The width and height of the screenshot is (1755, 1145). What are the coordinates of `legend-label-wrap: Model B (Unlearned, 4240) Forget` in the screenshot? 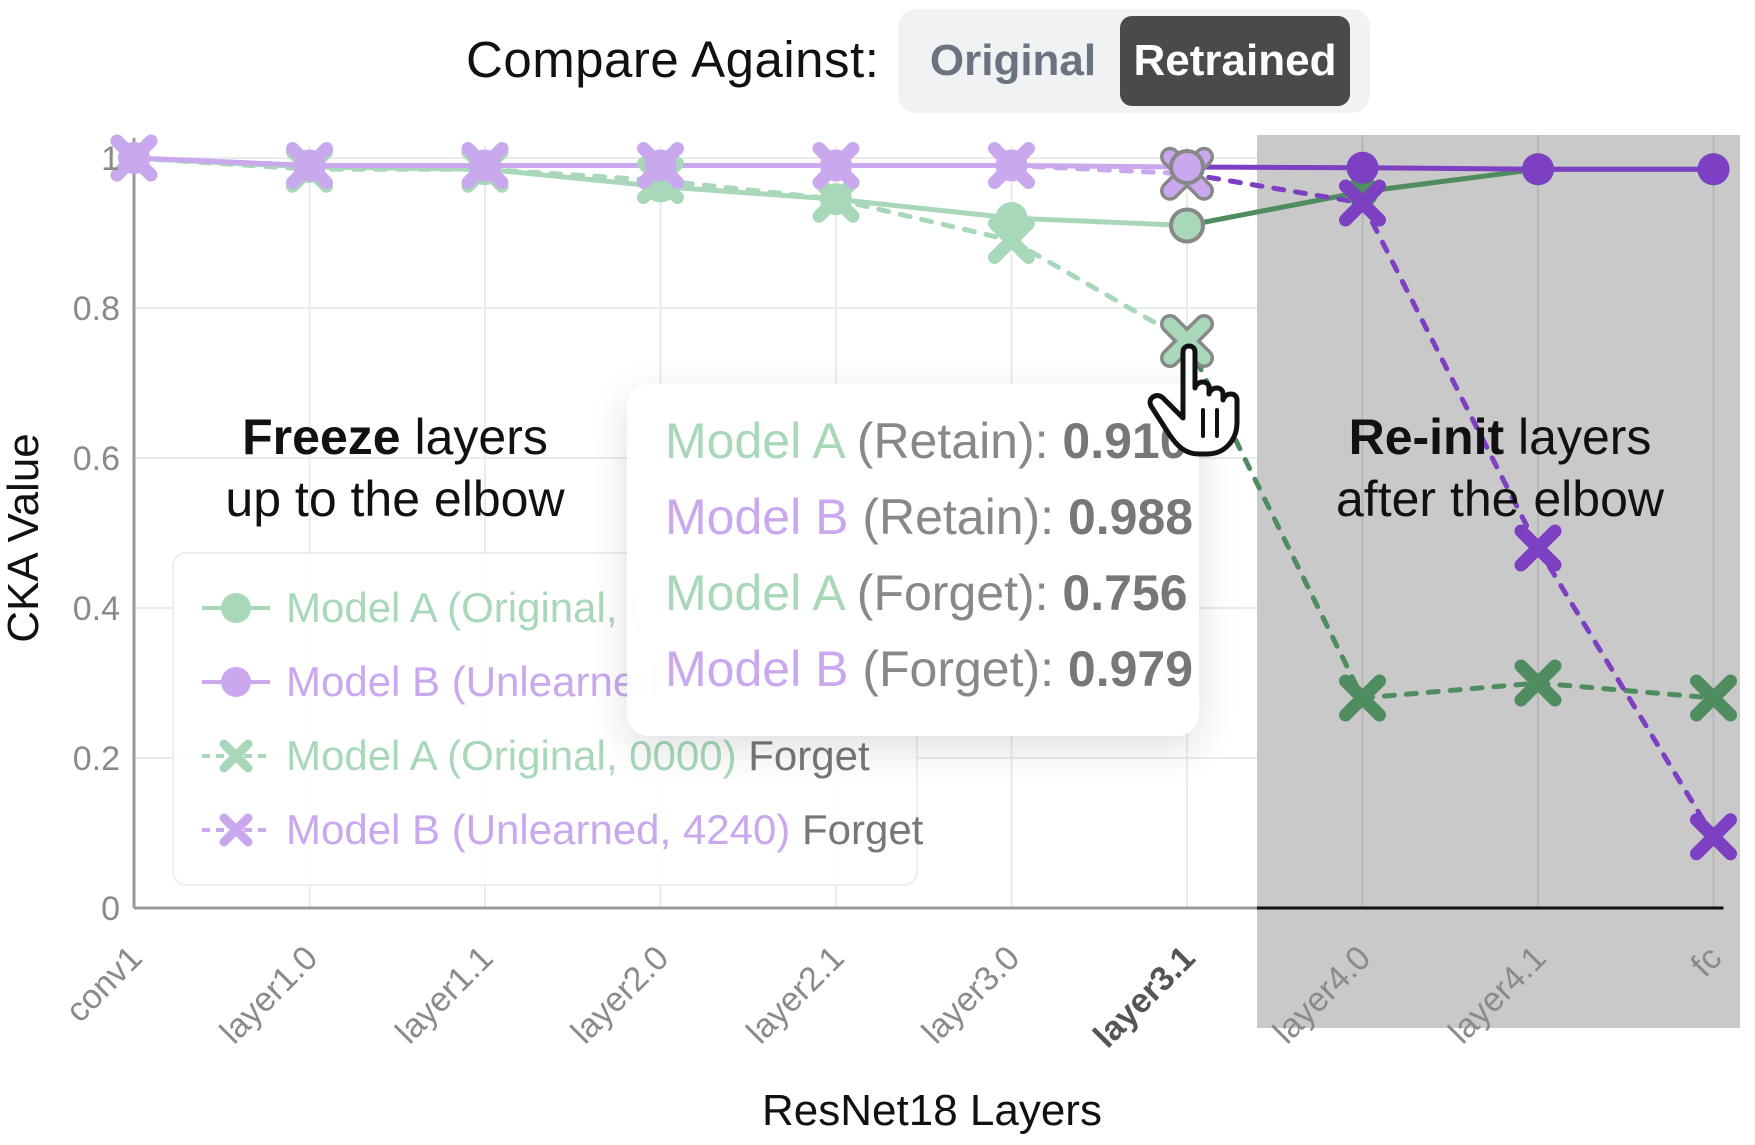 It's located at (604, 830).